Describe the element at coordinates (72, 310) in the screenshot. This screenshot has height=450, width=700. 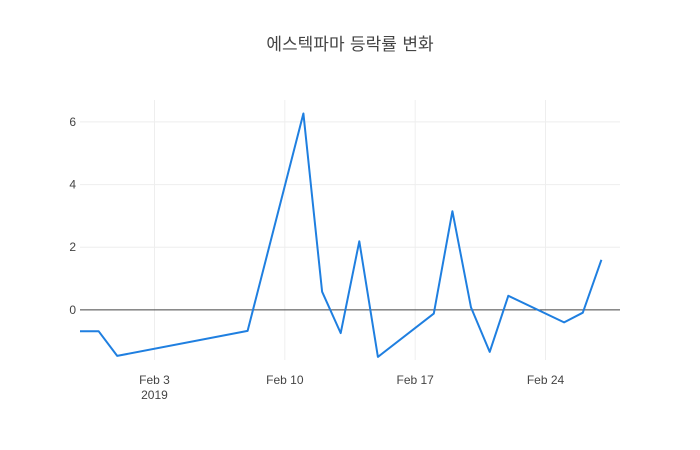
I see `y-tick-label: 0` at that location.